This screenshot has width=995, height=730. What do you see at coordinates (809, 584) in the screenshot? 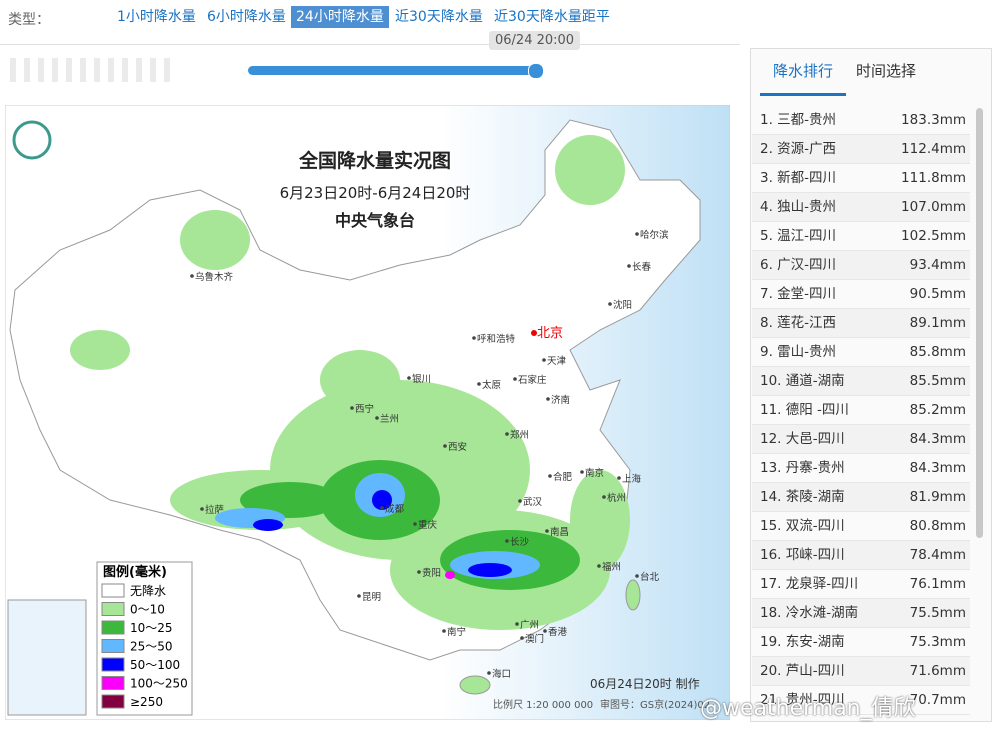
I see `station-name: 17. 龙泉驿-四川` at bounding box center [809, 584].